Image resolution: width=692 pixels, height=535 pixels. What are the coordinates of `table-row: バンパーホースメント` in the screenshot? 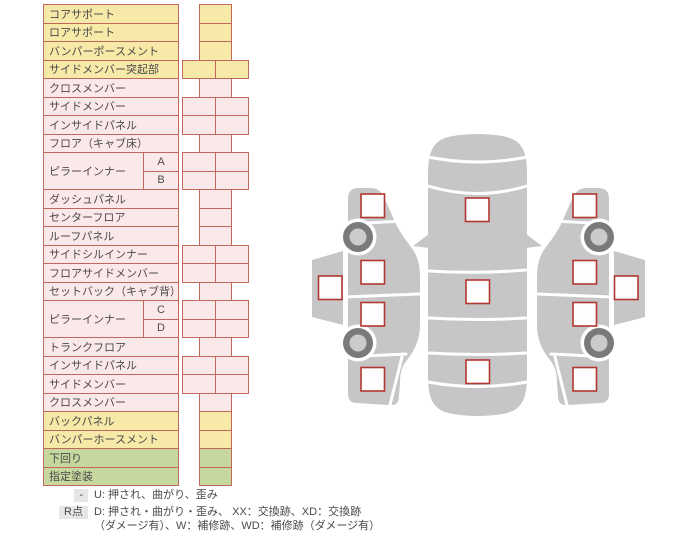 It's located at (148, 439).